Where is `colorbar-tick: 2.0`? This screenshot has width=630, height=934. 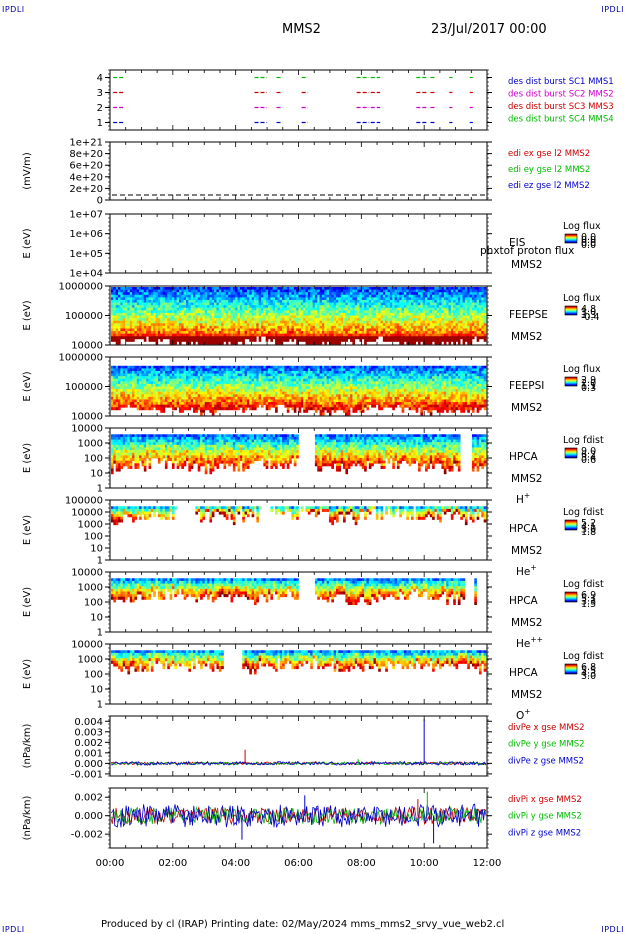
colorbar-tick: 2.0 is located at coordinates (588, 383).